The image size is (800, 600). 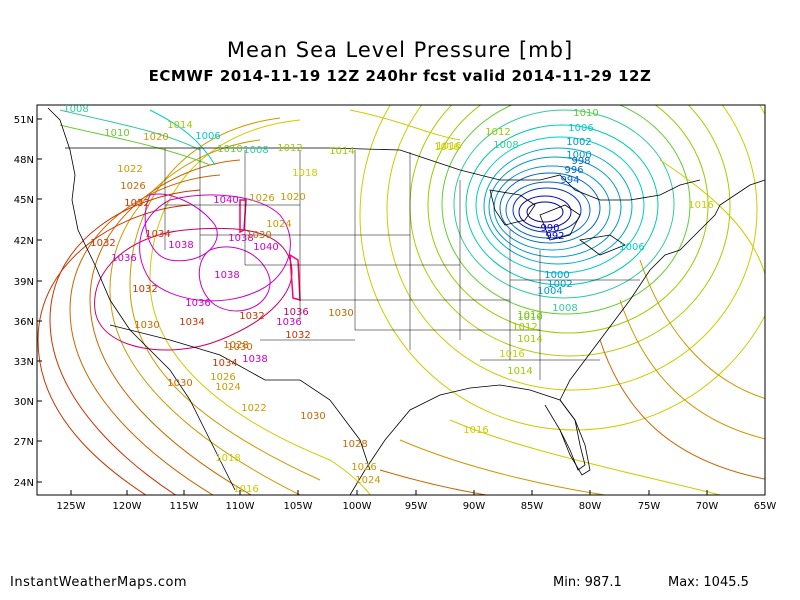 What do you see at coordinates (24, 241) in the screenshot?
I see `lat-tick-label: 42N` at bounding box center [24, 241].